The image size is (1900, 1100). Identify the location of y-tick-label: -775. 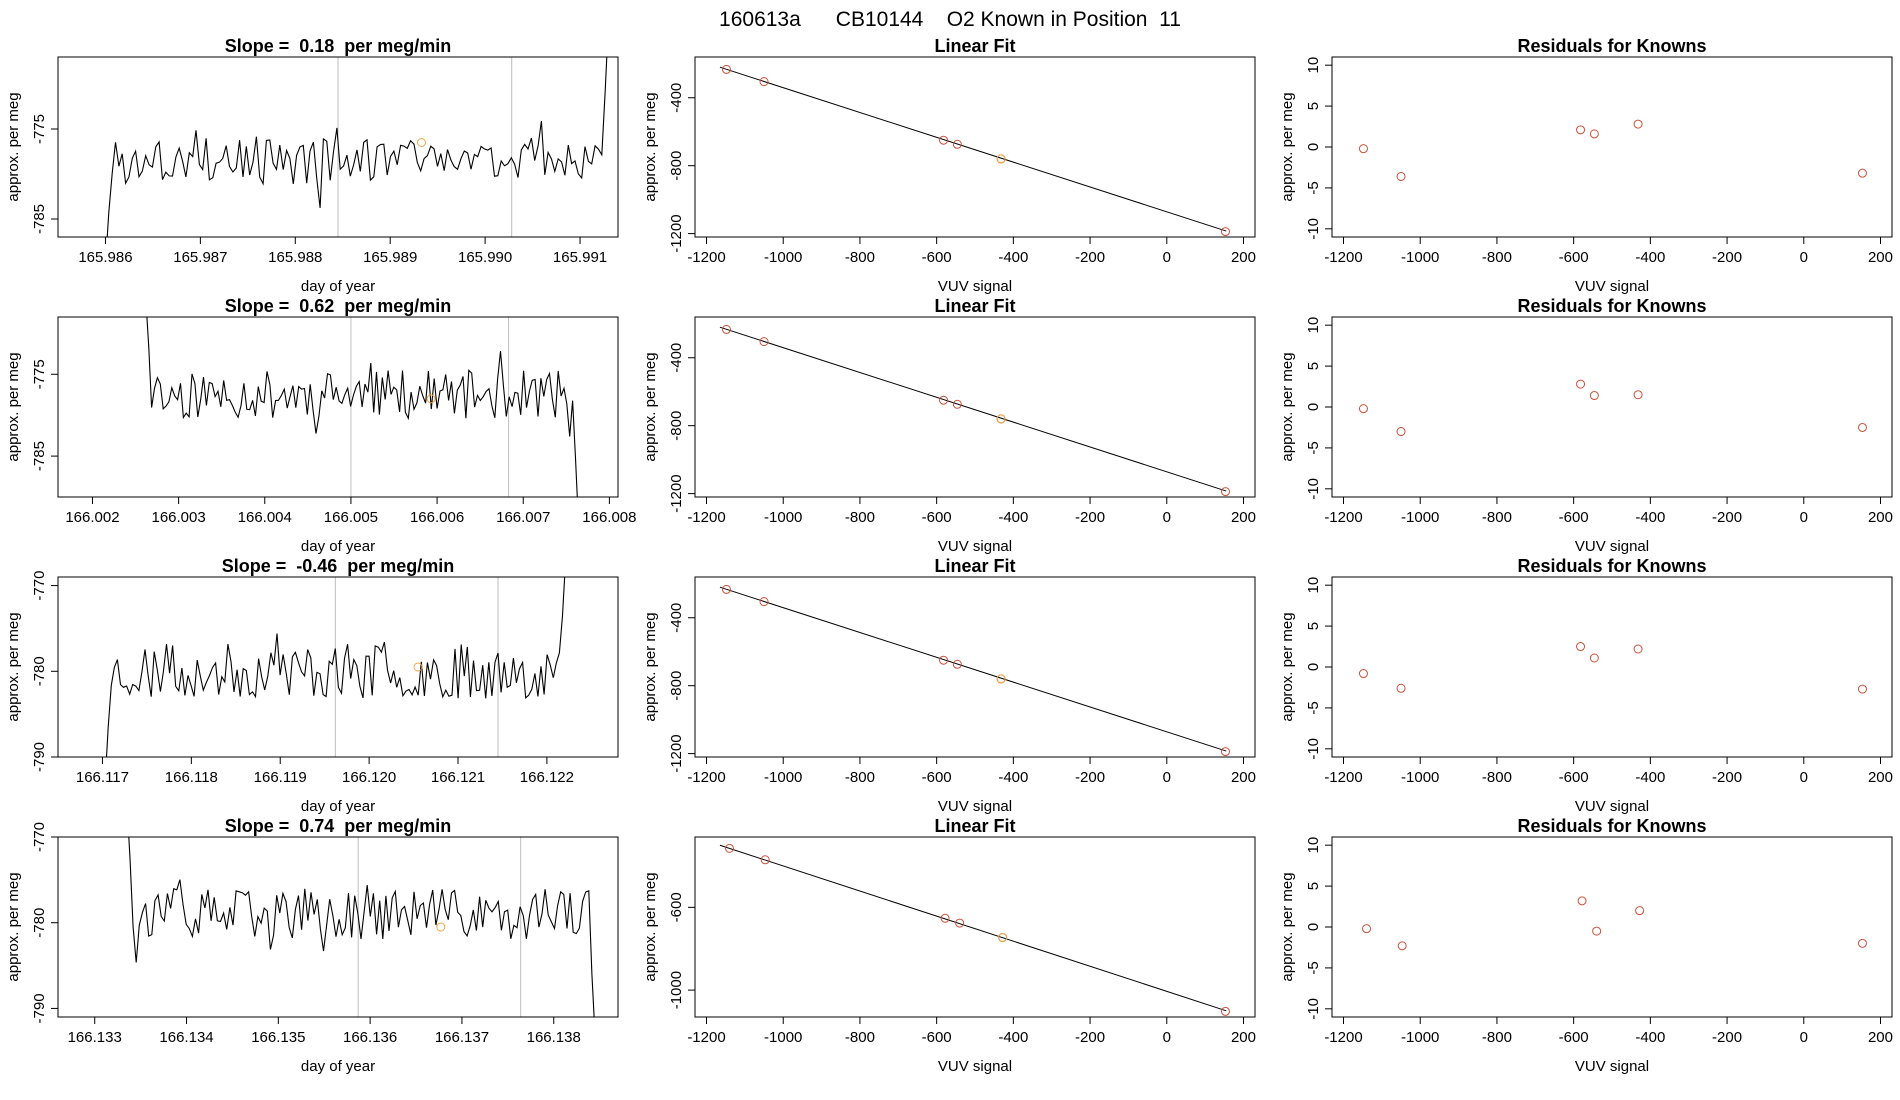
(39, 374).